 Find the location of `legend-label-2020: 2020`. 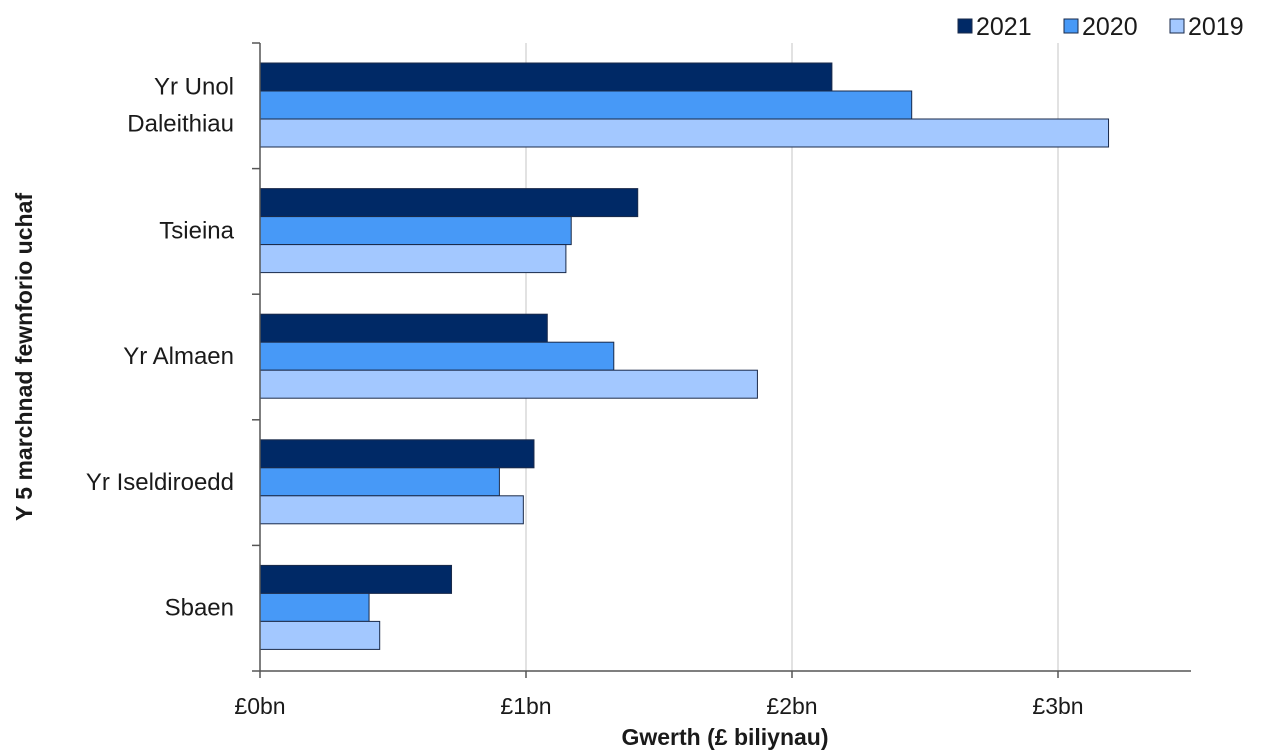

legend-label-2020: 2020 is located at coordinates (1110, 27).